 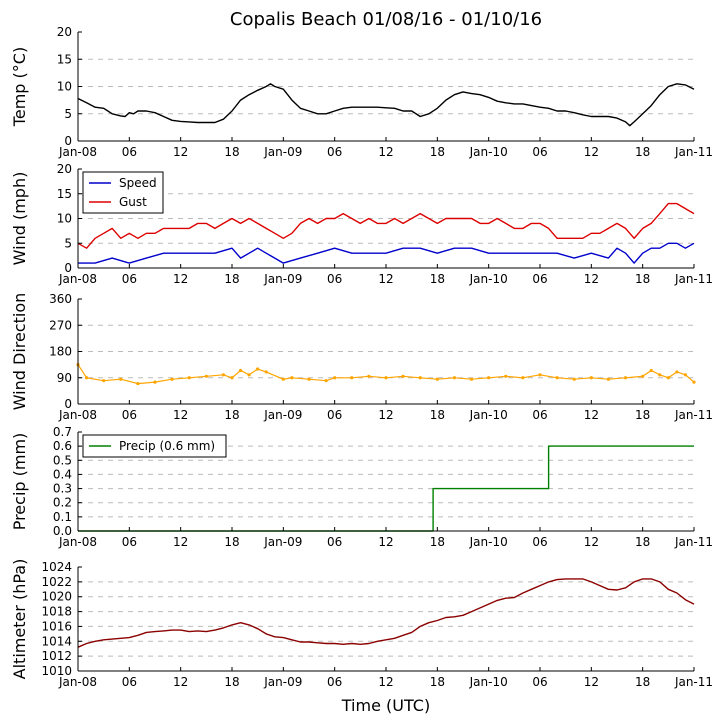 I want to click on y-axis-label: Wind Direction, so click(x=19, y=352).